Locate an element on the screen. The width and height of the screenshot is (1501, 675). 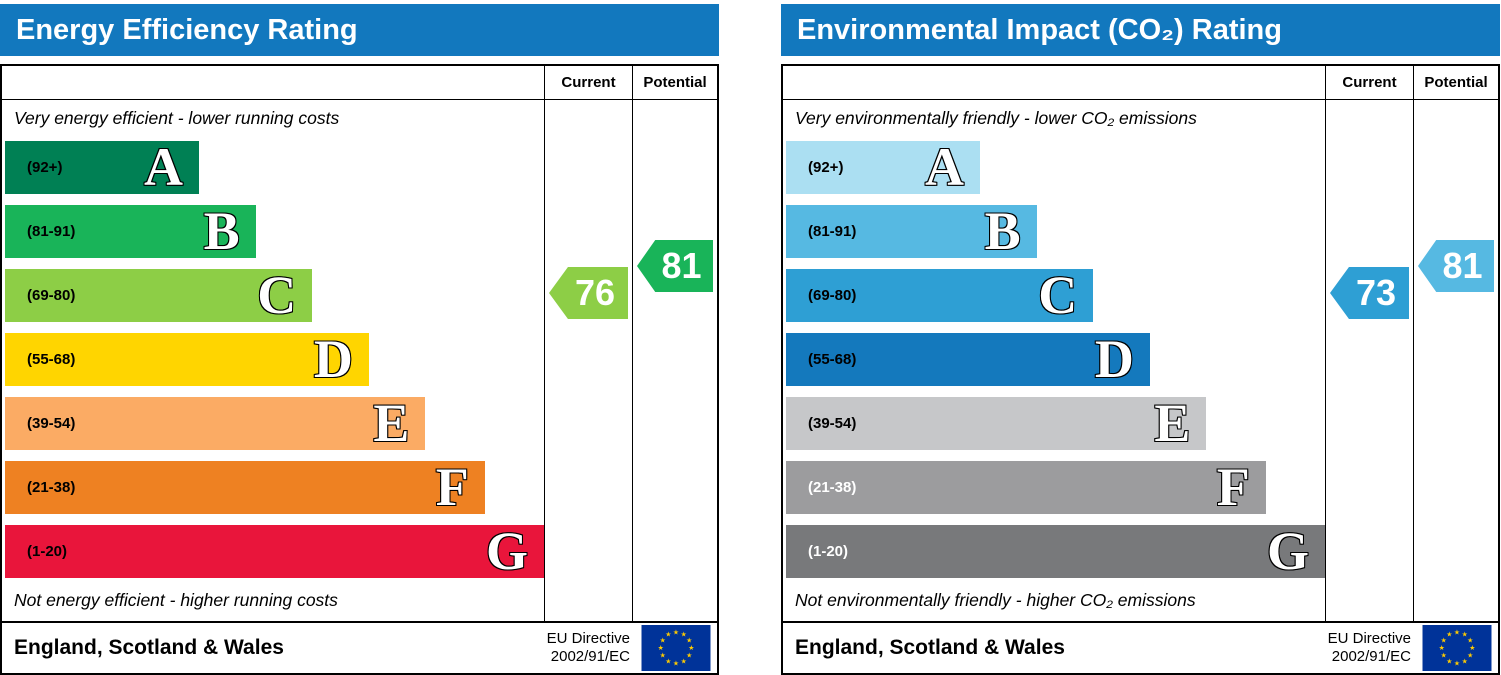
column-header-row: Current Potential is located at coordinates (1140, 83).